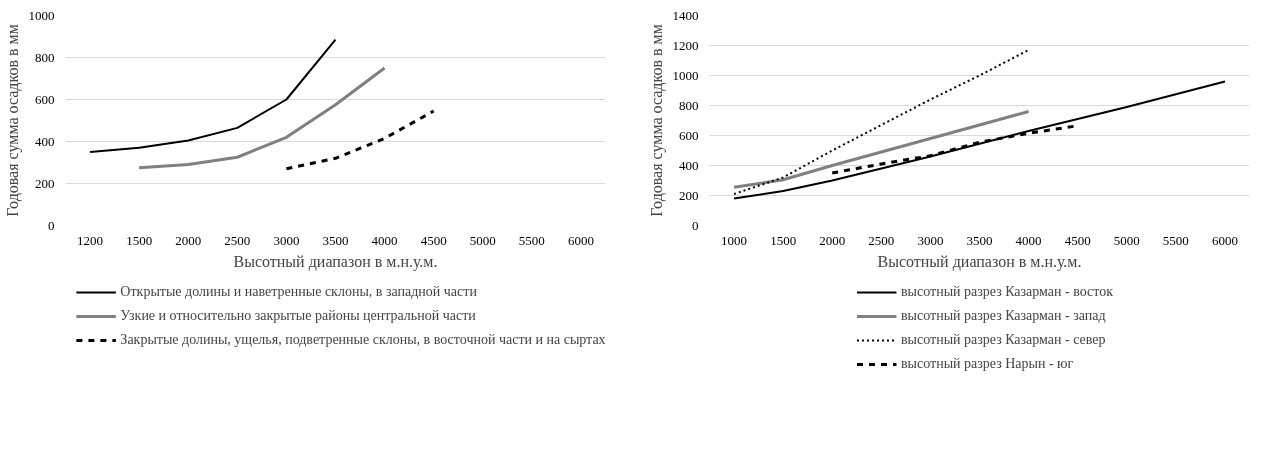 The height and width of the screenshot is (469, 1274). I want to click on legend-label: высотный разрез Казарман - запад, so click(1003, 316).